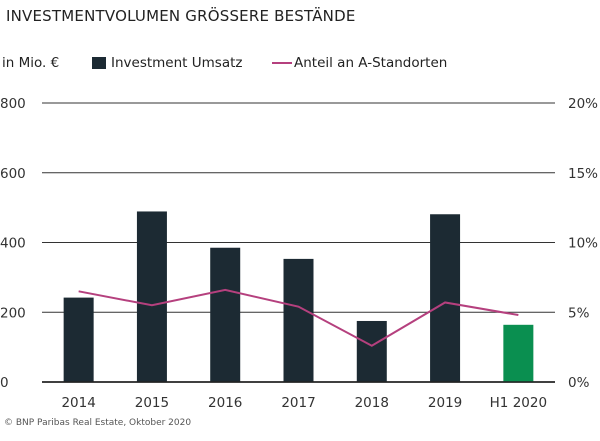  I want to click on y-tick-label: 200, so click(13, 313).